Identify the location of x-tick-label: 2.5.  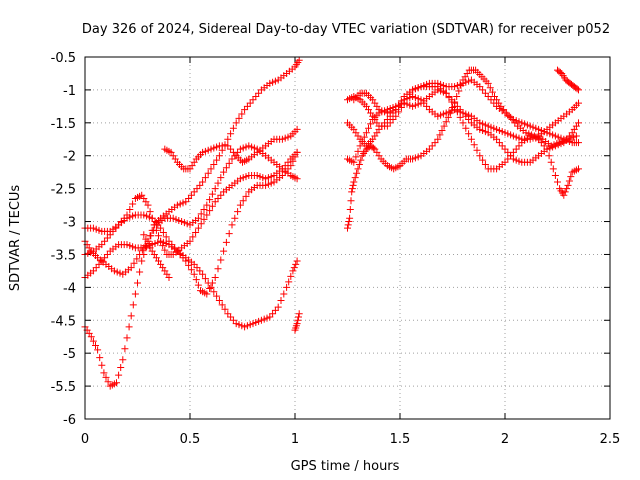
(610, 439).